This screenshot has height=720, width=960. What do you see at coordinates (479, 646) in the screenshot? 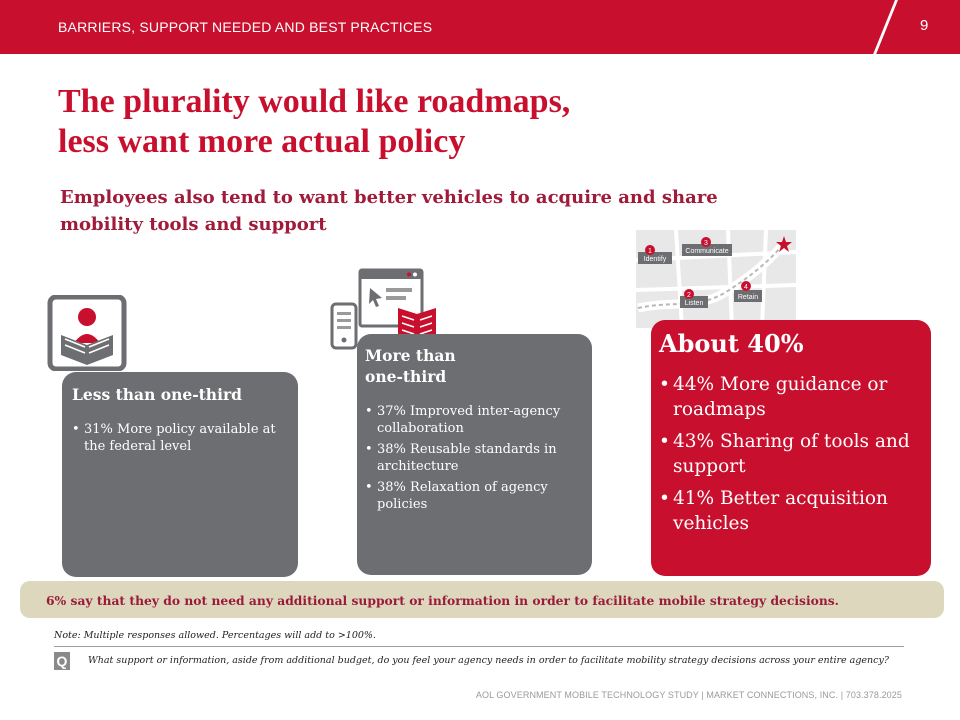
I see `divider` at bounding box center [479, 646].